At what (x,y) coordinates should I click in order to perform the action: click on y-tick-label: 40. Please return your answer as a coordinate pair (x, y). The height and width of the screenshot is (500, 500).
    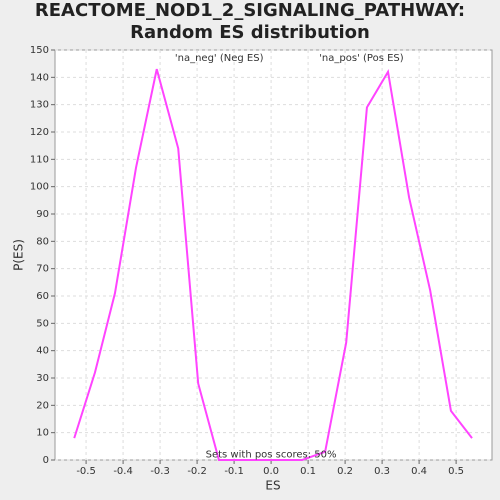
    Looking at the image, I should click on (42, 351).